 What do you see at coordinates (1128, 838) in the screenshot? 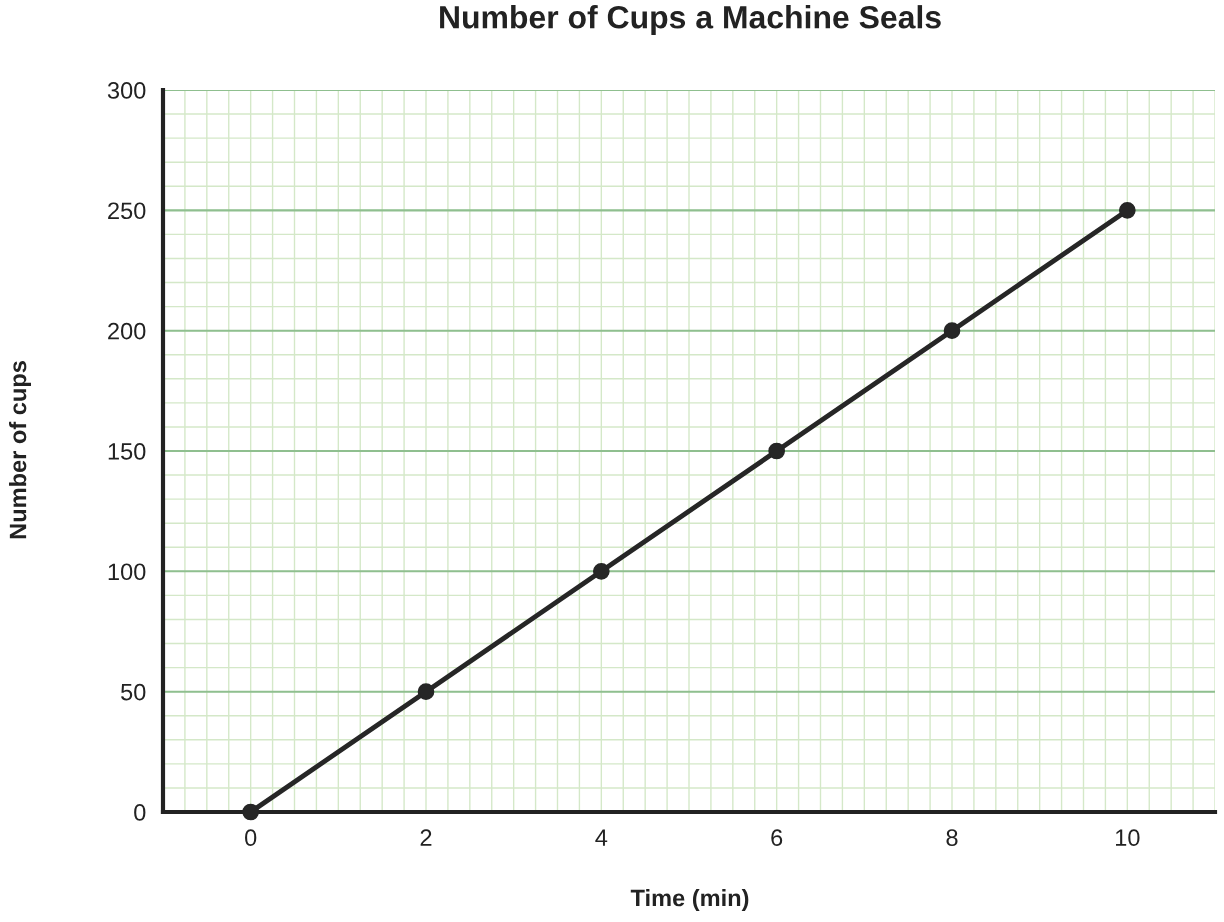
I see `x-tick-label: 10` at bounding box center [1128, 838].